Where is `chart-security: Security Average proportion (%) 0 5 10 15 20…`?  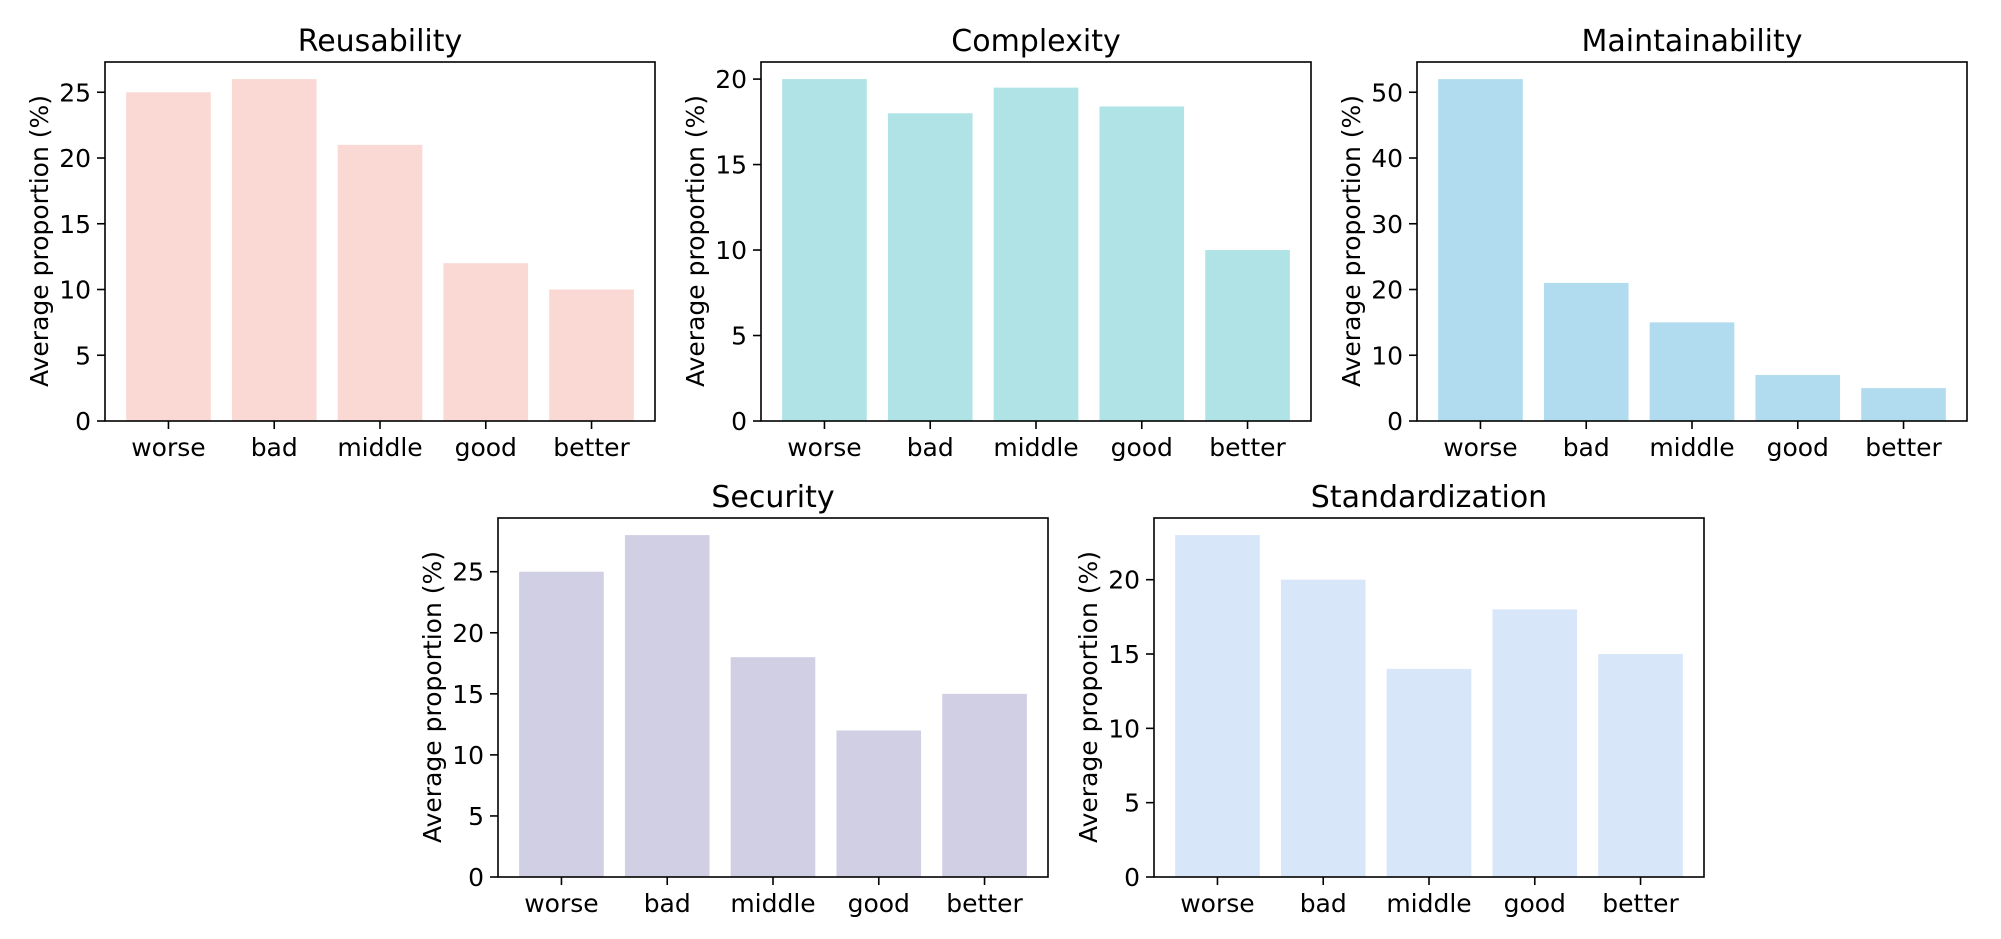 chart-security: Security Average proportion (%) 0 5 10 15 20… is located at coordinates (733, 699).